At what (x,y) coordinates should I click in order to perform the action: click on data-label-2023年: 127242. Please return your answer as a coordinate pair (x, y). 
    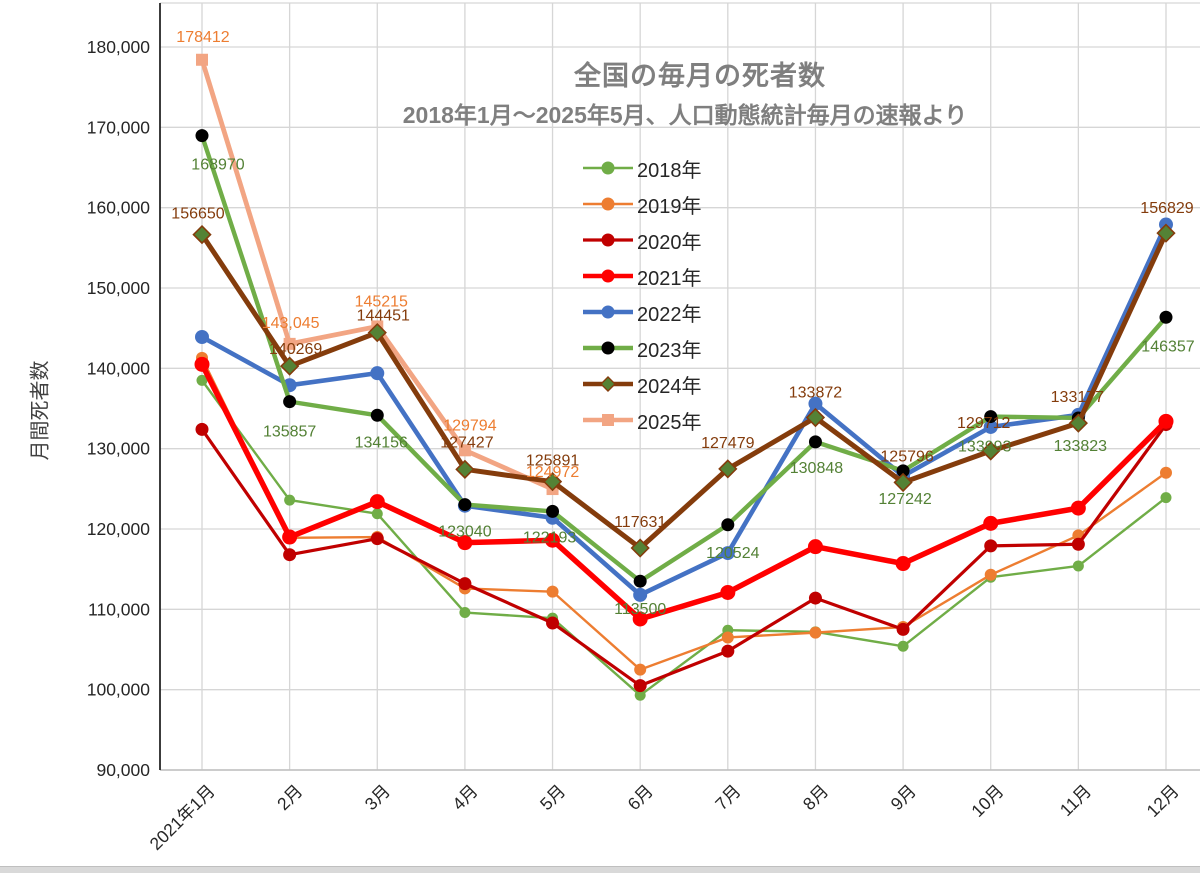
    Looking at the image, I should click on (904, 499).